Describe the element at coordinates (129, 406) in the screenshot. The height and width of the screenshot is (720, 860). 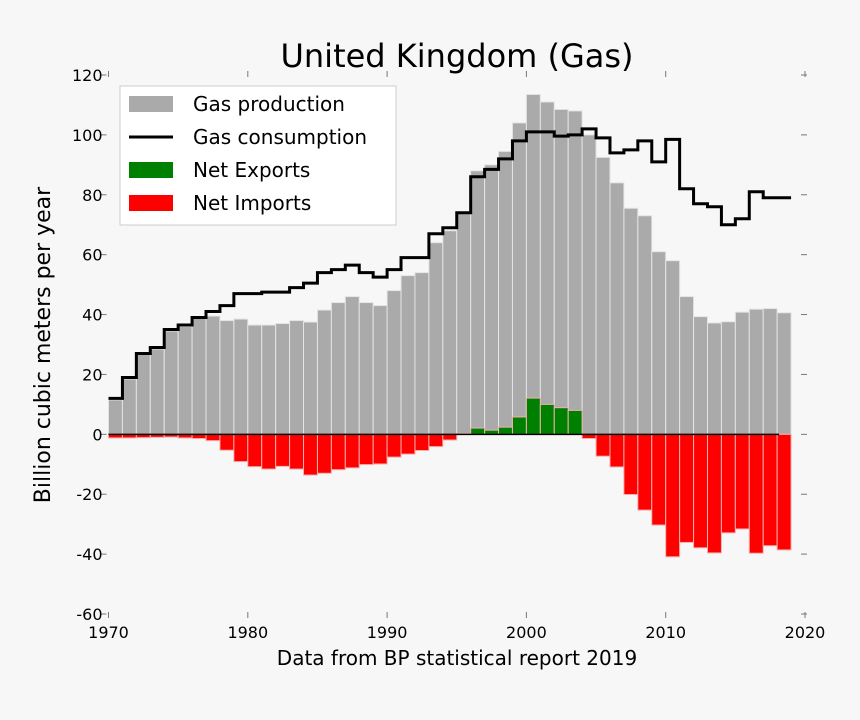
I see `gas-production-bar-1971` at that location.